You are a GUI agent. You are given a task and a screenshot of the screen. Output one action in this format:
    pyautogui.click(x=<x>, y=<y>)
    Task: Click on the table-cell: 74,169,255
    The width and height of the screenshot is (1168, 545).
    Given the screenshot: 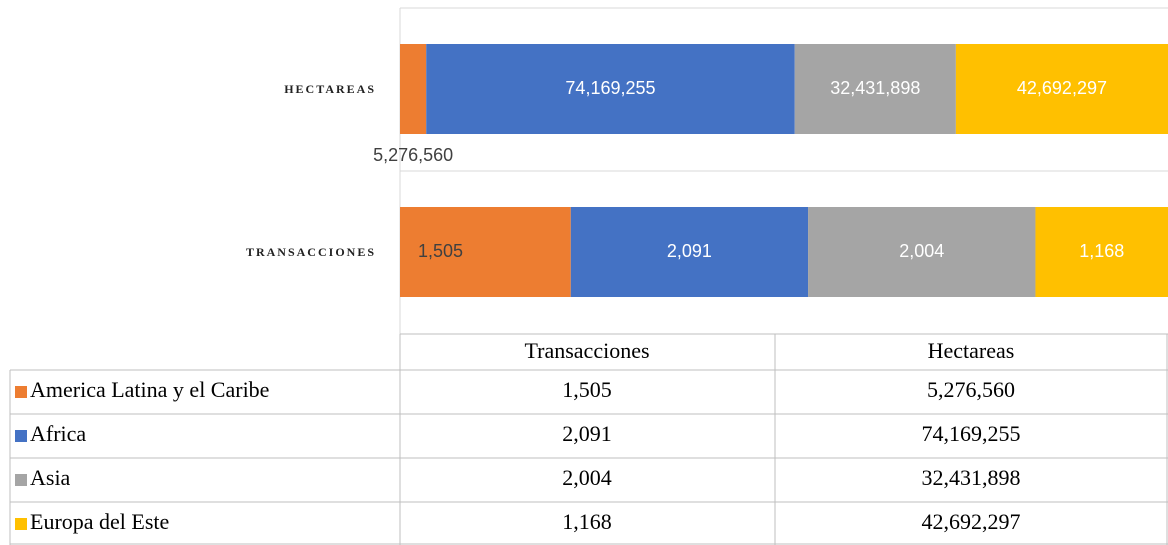 What is the action you would take?
    pyautogui.click(x=971, y=433)
    